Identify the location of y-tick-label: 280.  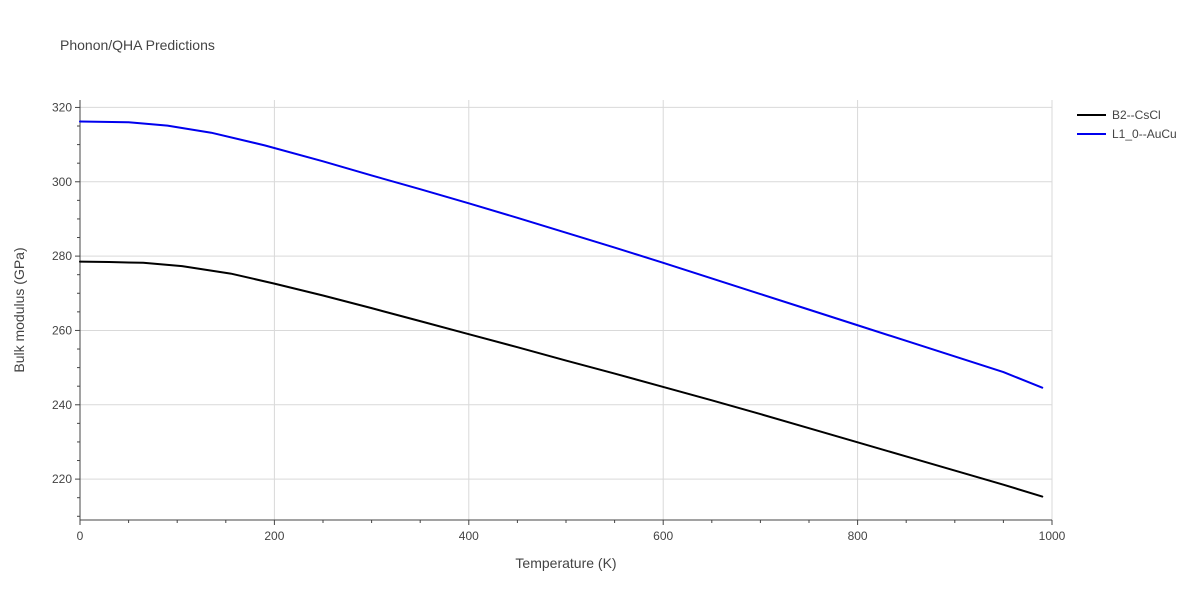
(62, 256).